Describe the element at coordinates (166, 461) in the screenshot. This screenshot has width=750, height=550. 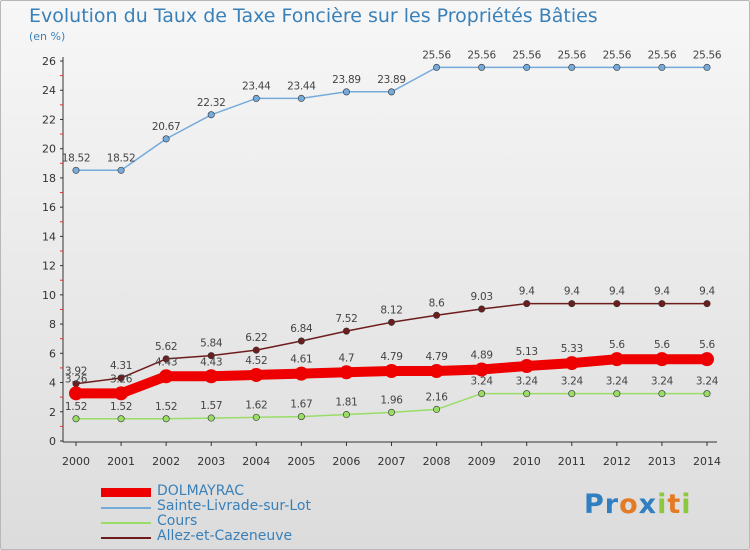
I see `x-tick-label: 2002` at that location.